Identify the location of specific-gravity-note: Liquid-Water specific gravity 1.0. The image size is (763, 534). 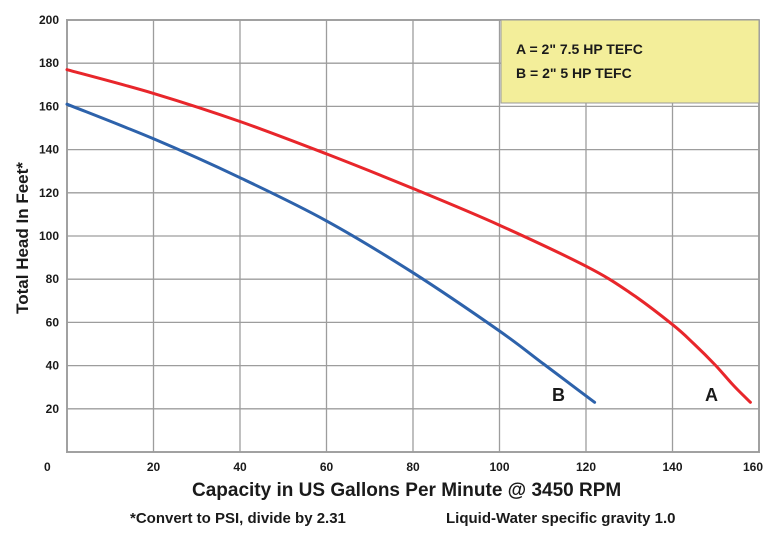
(561, 518).